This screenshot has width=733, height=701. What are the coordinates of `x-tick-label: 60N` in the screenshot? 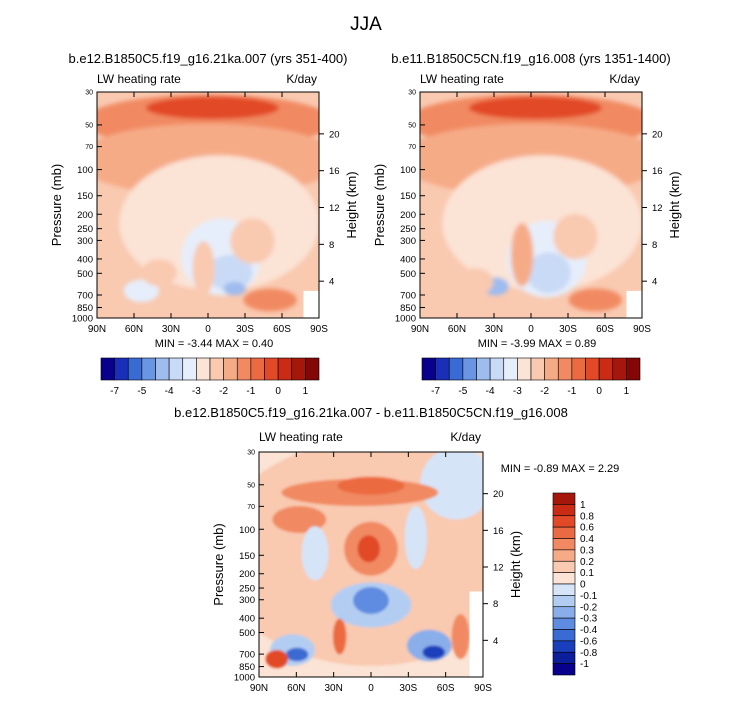 It's located at (296, 688).